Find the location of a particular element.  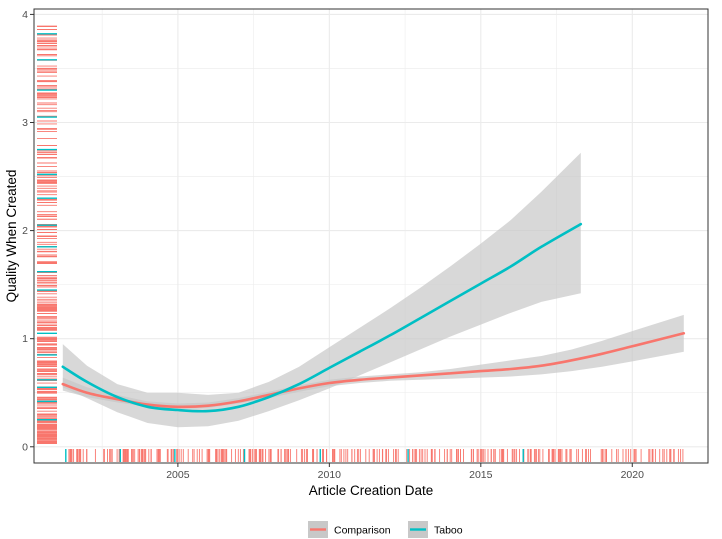

y-axis-ticks: 0 1 2 3 4 is located at coordinates (28, 231).